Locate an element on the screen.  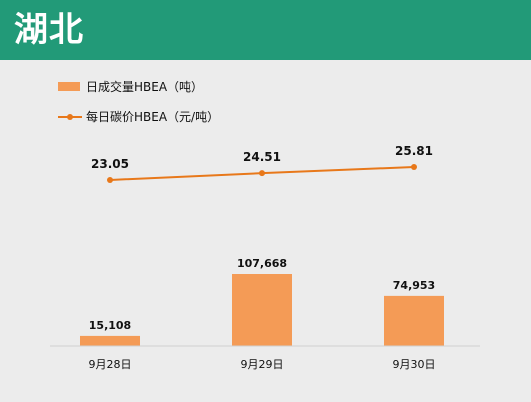
legend-item-volume: 日成交量HBEA（吨） is located at coordinates (130, 86).